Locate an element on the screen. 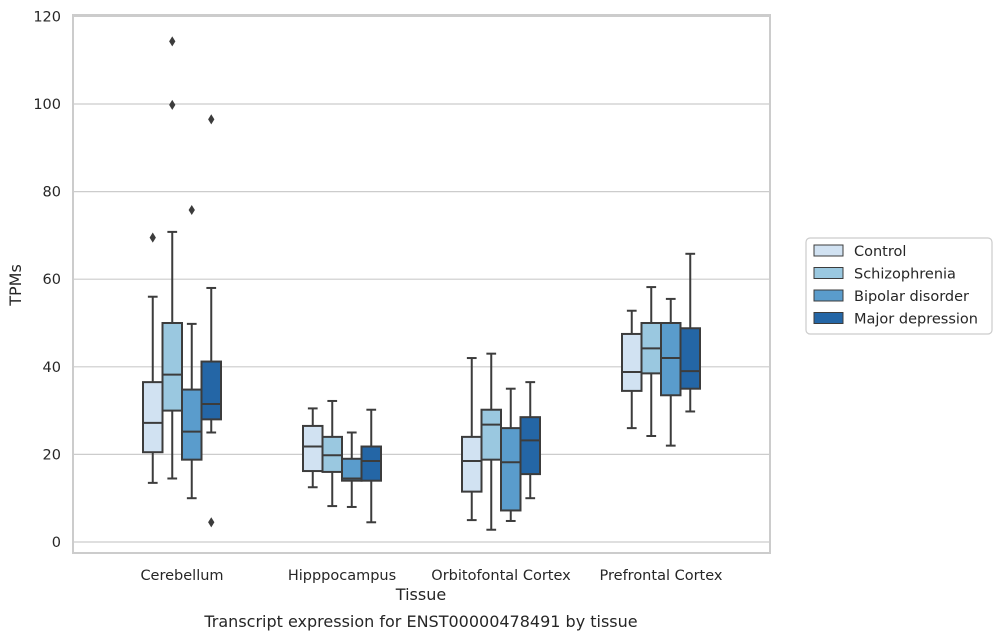  x-axis-label: Tissue is located at coordinates (420, 594).